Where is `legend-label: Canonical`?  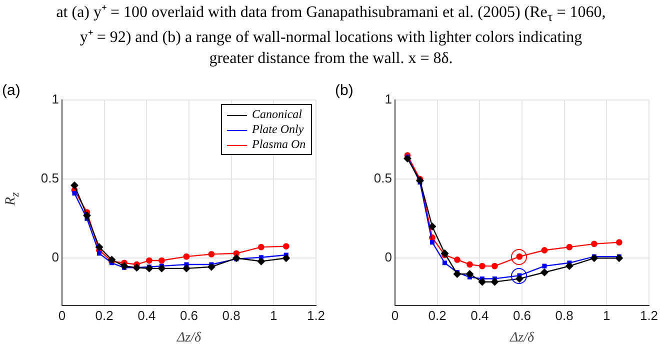 legend-label: Canonical is located at coordinates (277, 114).